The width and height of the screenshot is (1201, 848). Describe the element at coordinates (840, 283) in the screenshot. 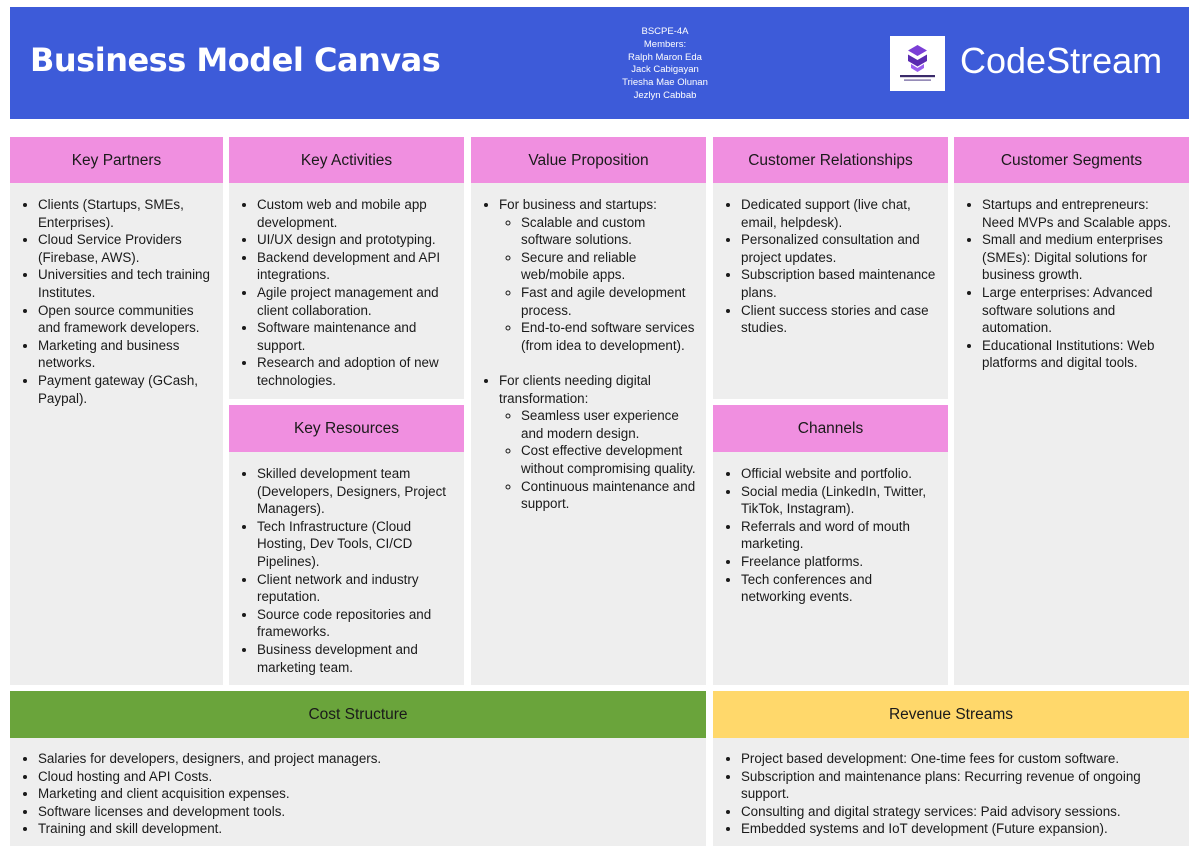

I see `list-item: Subscription based maintenance plans.` at that location.